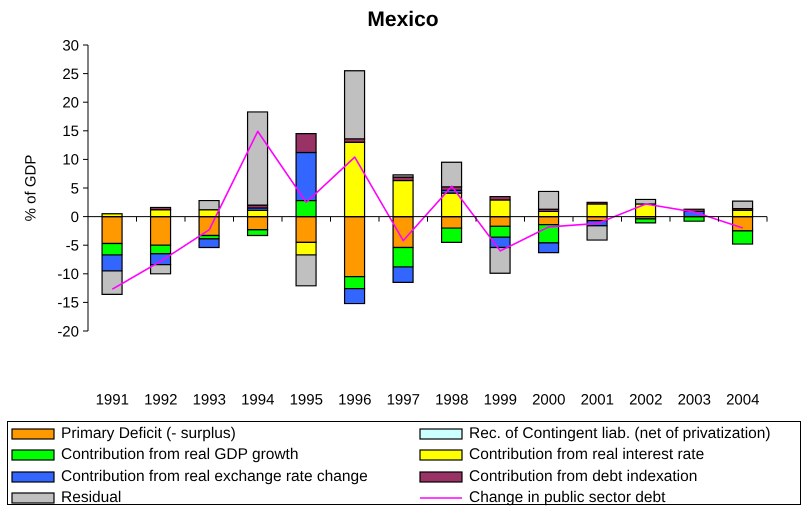 The image size is (806, 508). I want to click on x-tick-label: 2001, so click(597, 400).